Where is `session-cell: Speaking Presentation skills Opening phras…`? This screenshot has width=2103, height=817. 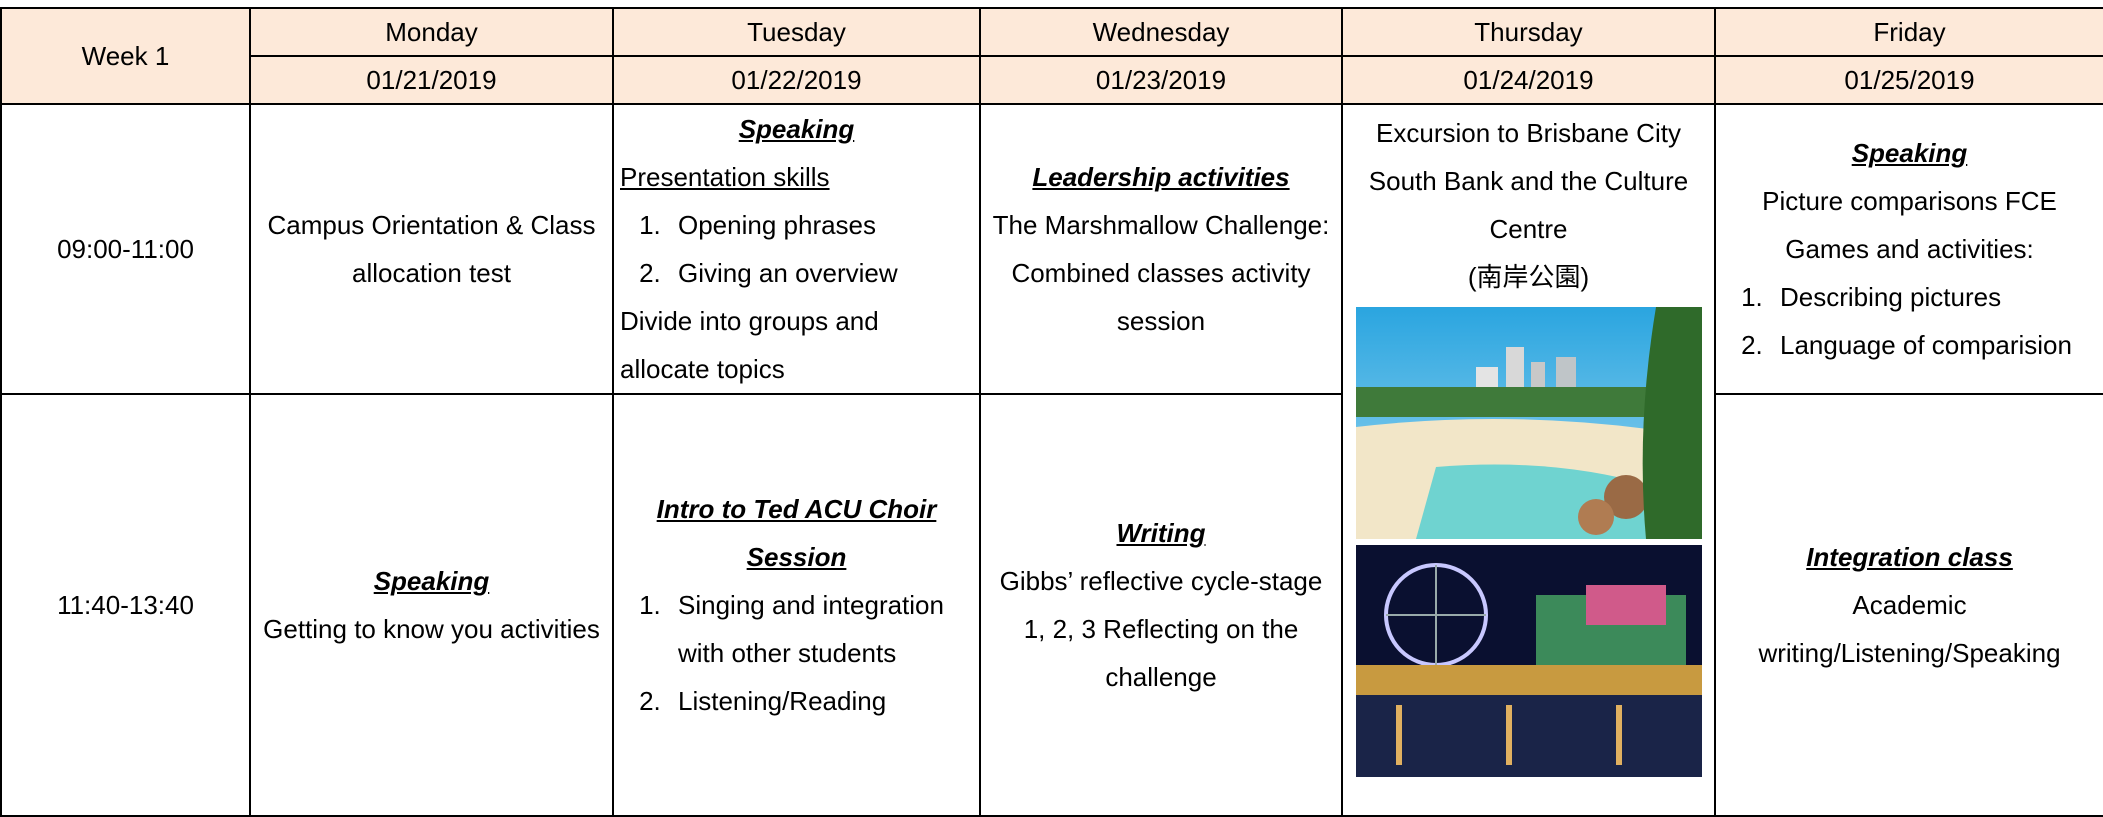
session-cell: Speaking Presentation skills Opening phras… is located at coordinates (796, 249).